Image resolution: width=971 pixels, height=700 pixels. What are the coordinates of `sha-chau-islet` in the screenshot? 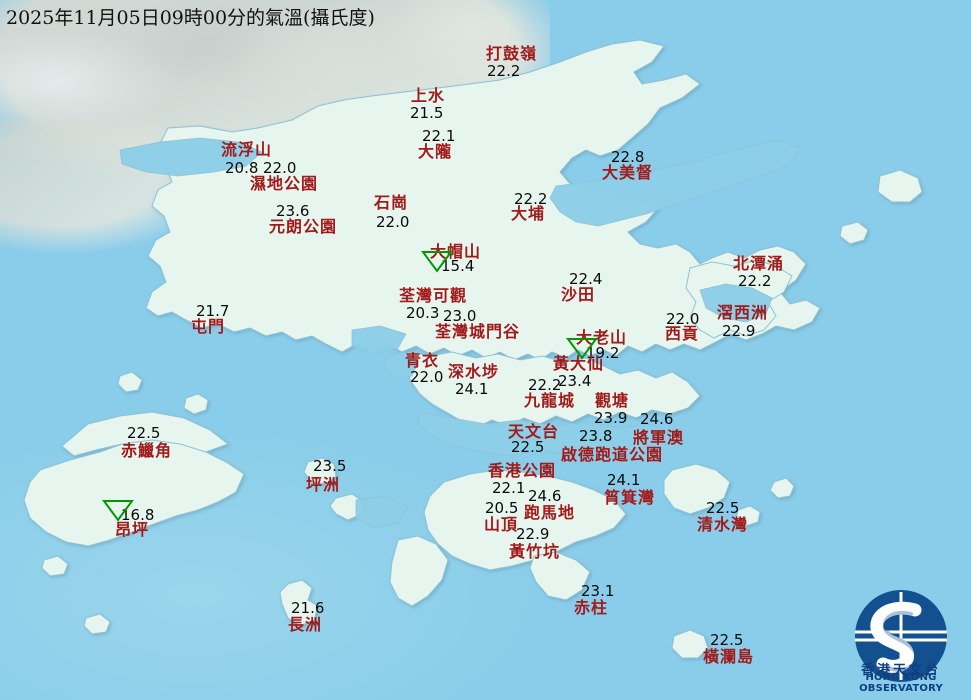 It's located at (130, 382).